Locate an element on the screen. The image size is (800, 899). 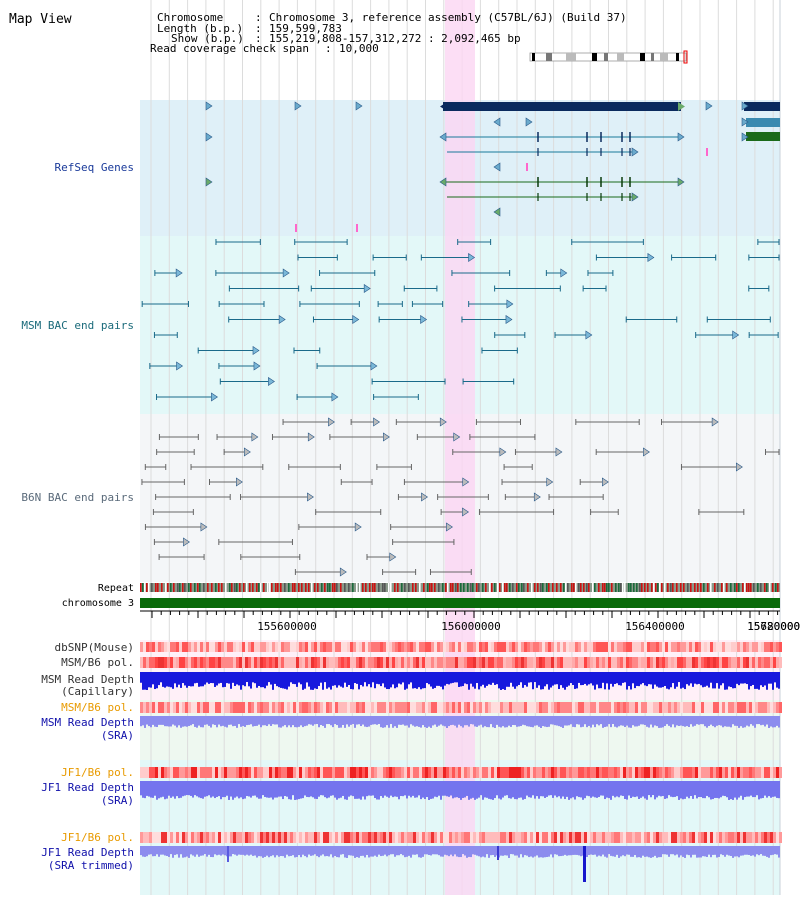
msm-depth-cap-label: MSM Read Depth is located at coordinates (87, 679).